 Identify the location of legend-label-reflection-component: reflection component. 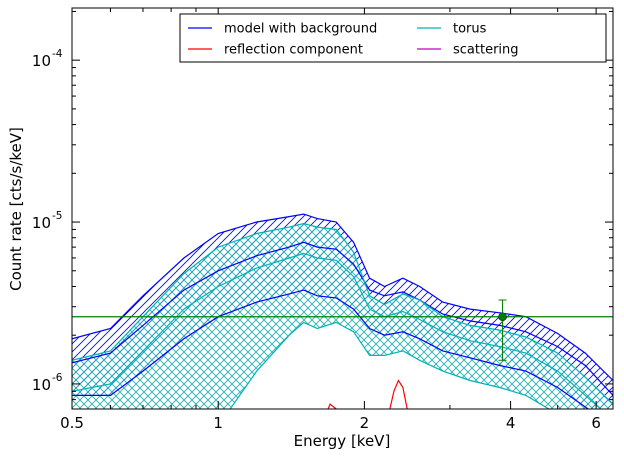
(293, 50).